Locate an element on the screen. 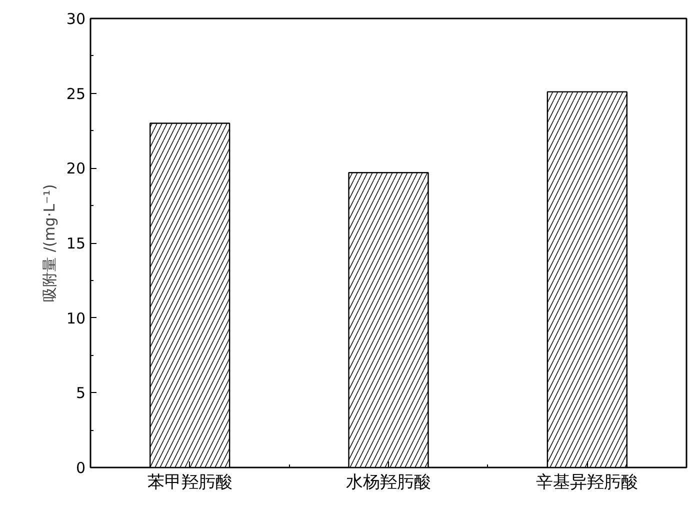 Image resolution: width=700 pixels, height=517 pixels. y-tick-label: 30 is located at coordinates (76, 19).